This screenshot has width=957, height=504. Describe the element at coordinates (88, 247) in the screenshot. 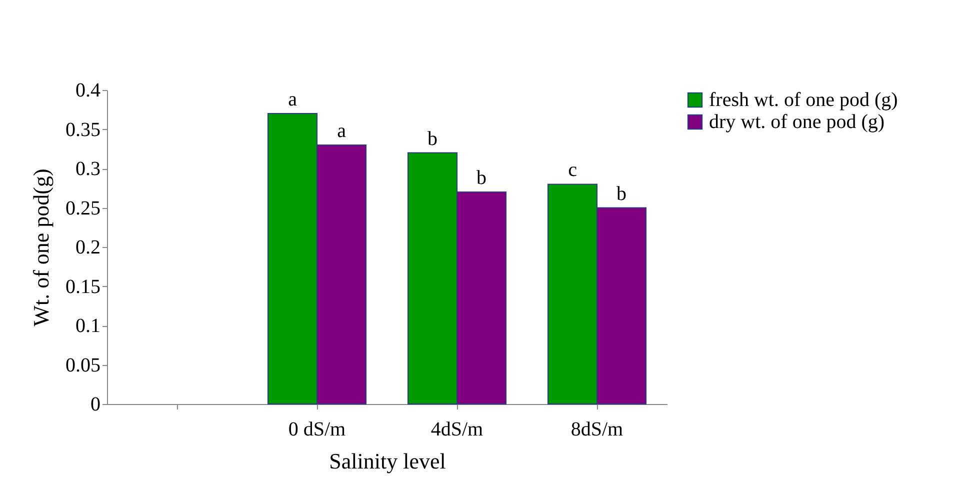

I see `y-tick-label: 0.2` at that location.